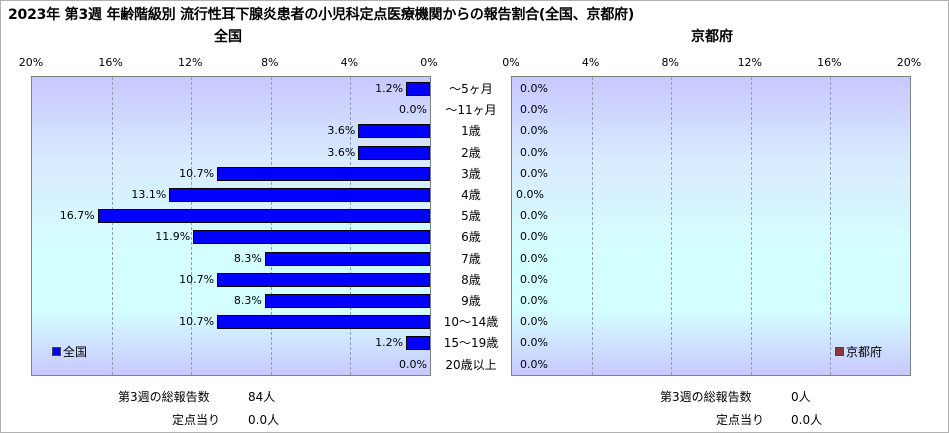  What do you see at coordinates (471, 237) in the screenshot?
I see `age-category-label: 6歳` at bounding box center [471, 237].